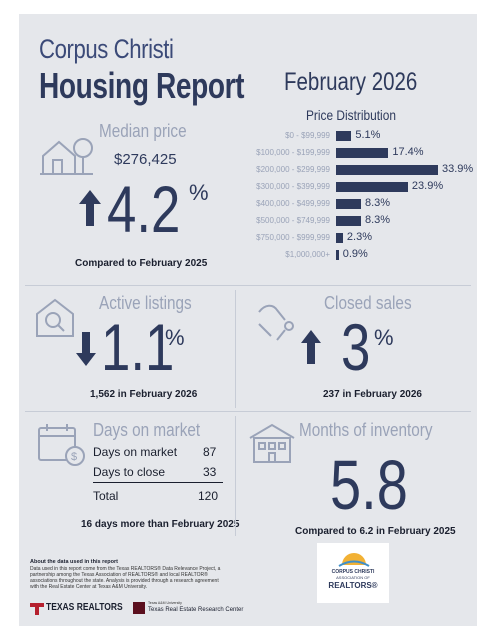 The width and height of the screenshot is (495, 640). Describe the element at coordinates (368, 135) in the screenshot. I see `bar-value-label: 5.1%` at that location.